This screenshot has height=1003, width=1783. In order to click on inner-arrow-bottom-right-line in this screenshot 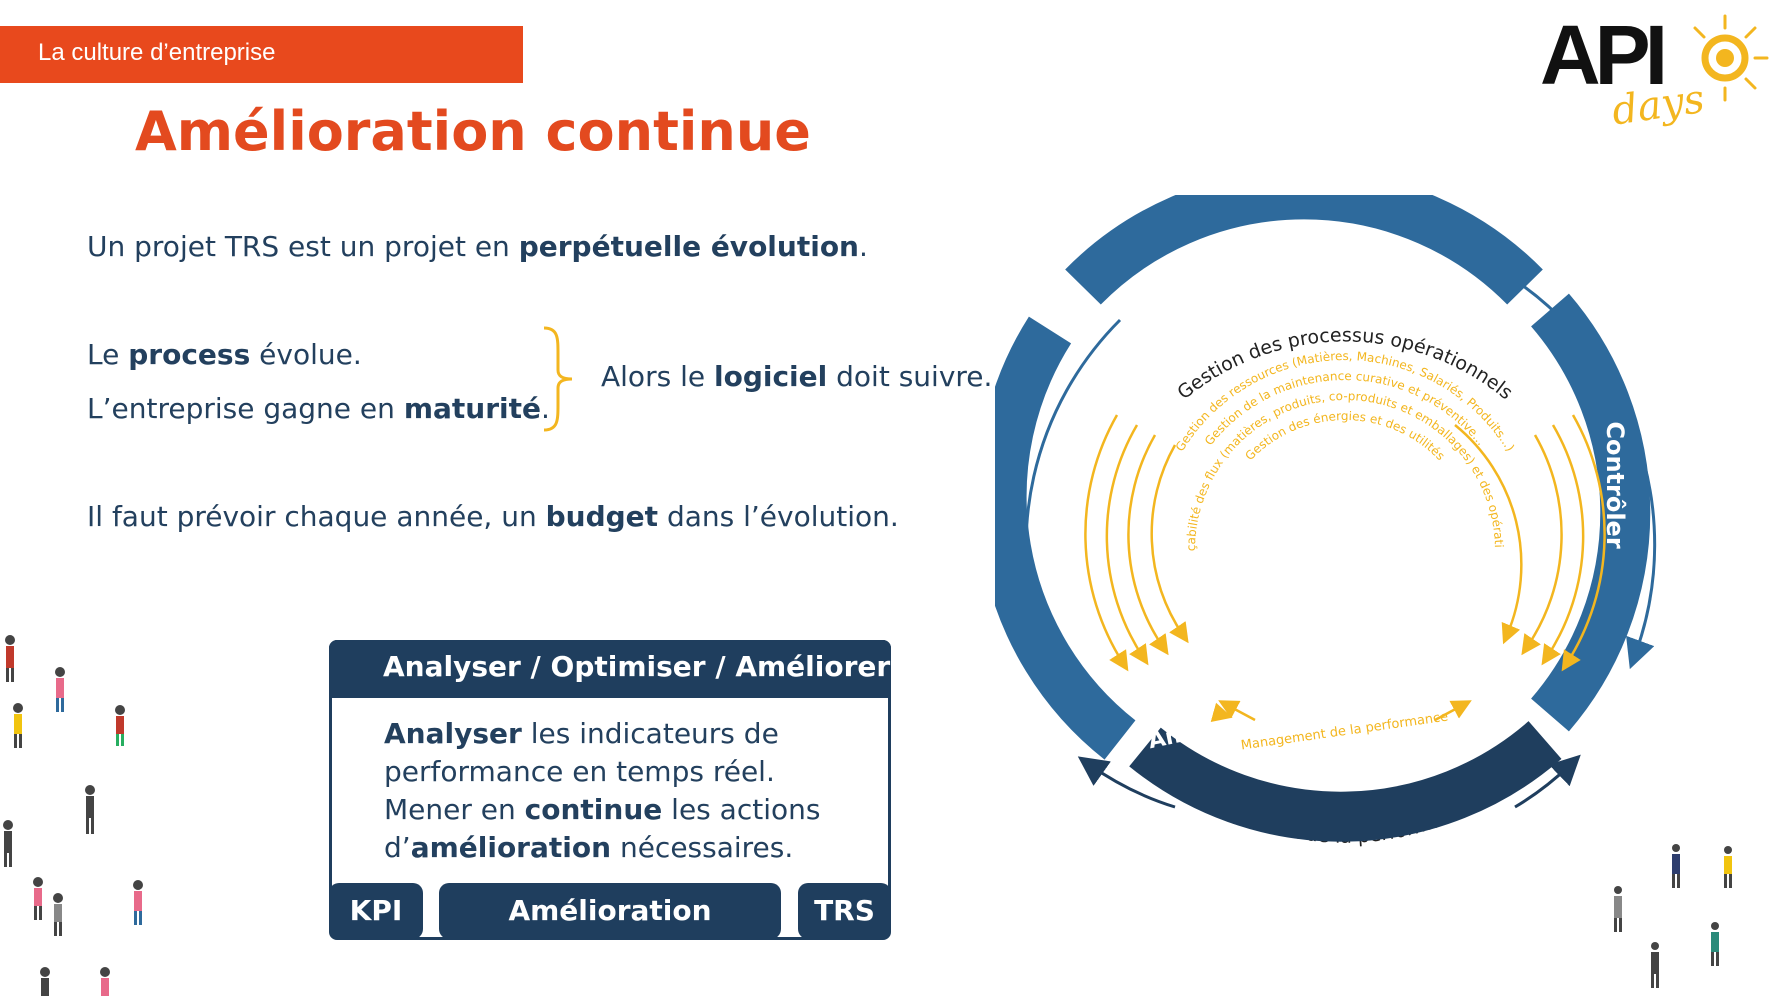, I will do `click(1453, 711)`.